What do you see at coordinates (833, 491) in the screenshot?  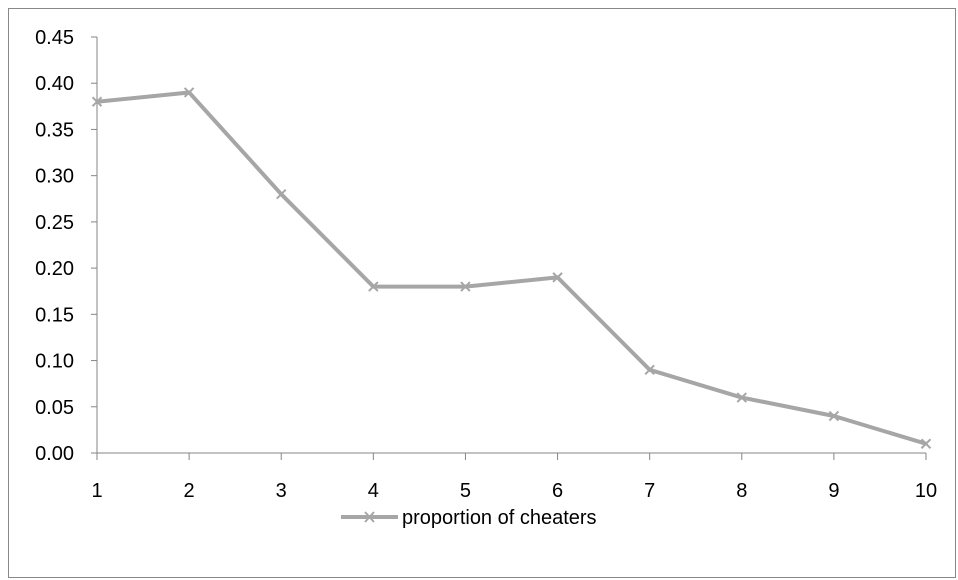 I see `x-tick-label: 9` at bounding box center [833, 491].